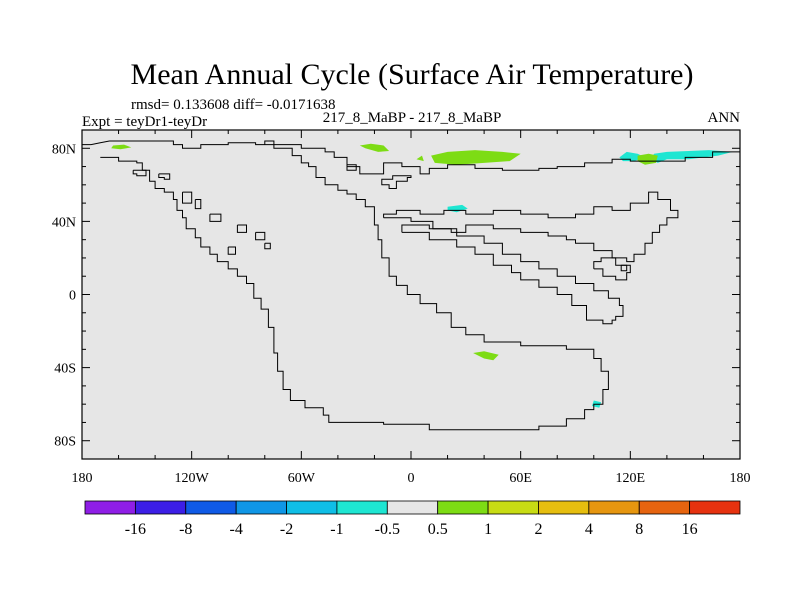 The width and height of the screenshot is (800, 600). What do you see at coordinates (690, 529) in the screenshot?
I see `colorbar-label: 16` at bounding box center [690, 529].